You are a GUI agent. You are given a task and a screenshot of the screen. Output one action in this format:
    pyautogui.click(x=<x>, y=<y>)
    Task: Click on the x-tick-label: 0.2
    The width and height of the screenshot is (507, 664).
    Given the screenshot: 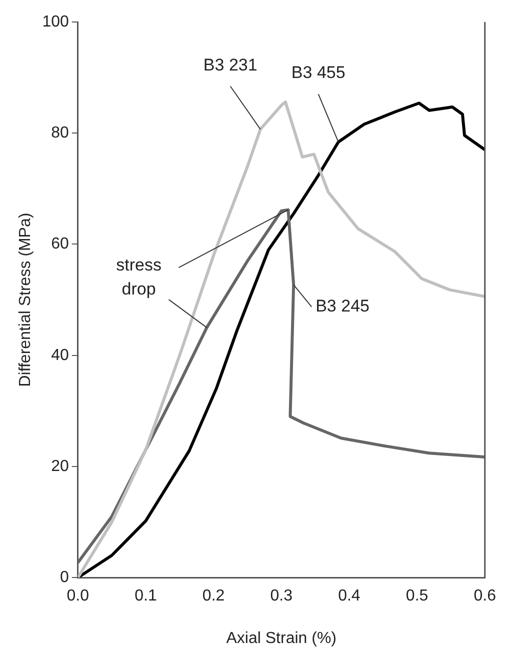 What is the action you would take?
    pyautogui.click(x=213, y=596)
    